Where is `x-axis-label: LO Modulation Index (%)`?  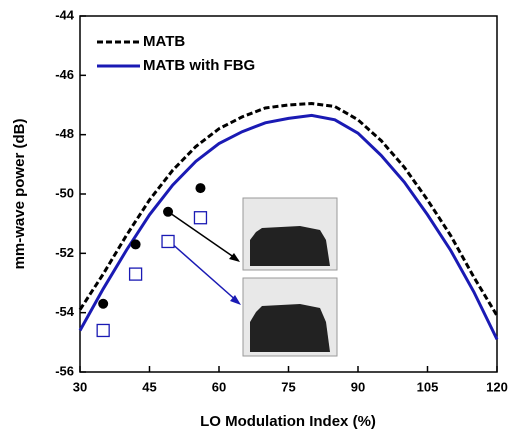 x-axis-label: LO Modulation Index (%) is located at coordinates (288, 421).